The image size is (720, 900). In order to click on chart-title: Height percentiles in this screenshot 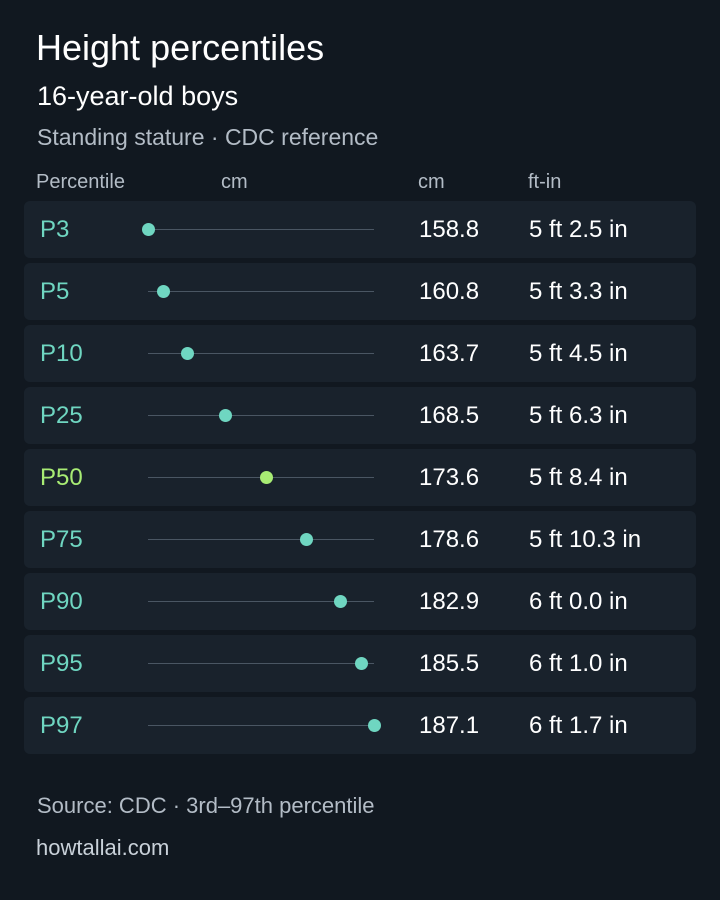, I will do `click(180, 47)`.